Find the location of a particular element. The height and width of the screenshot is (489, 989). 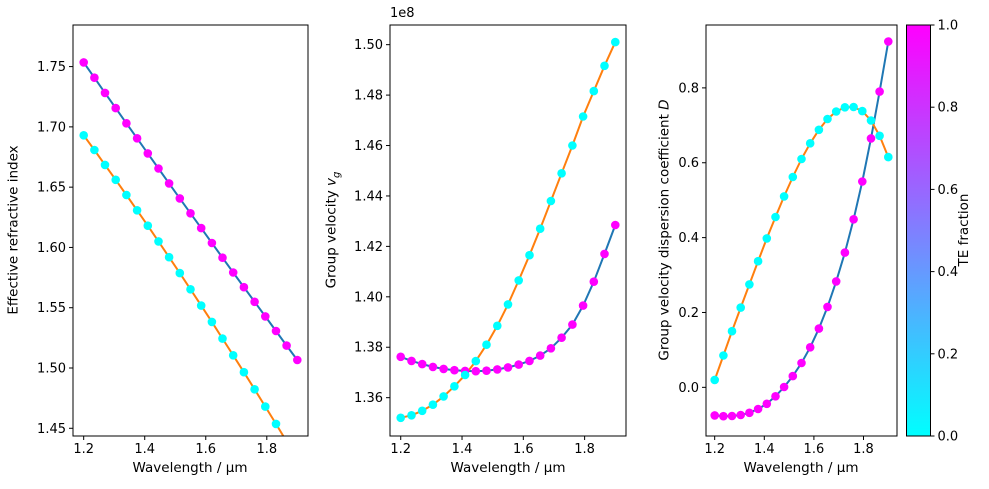

x-tick-label: 1.4 is located at coordinates (764, 449).